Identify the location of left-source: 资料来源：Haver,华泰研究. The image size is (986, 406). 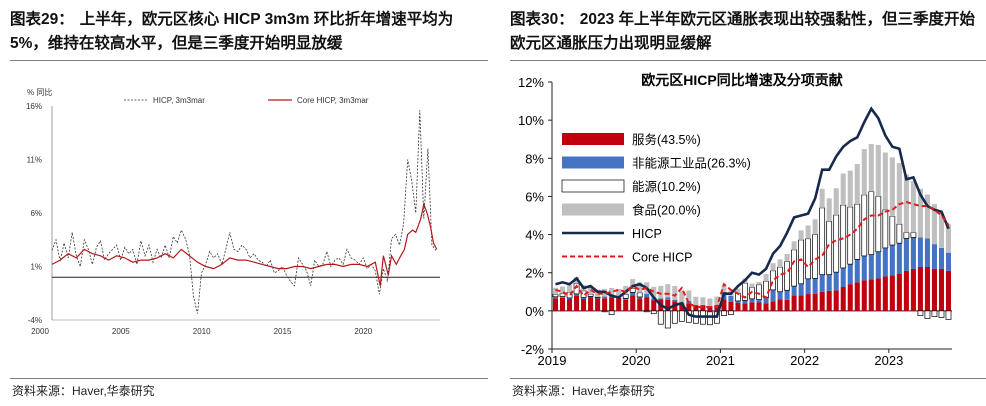
(83, 391).